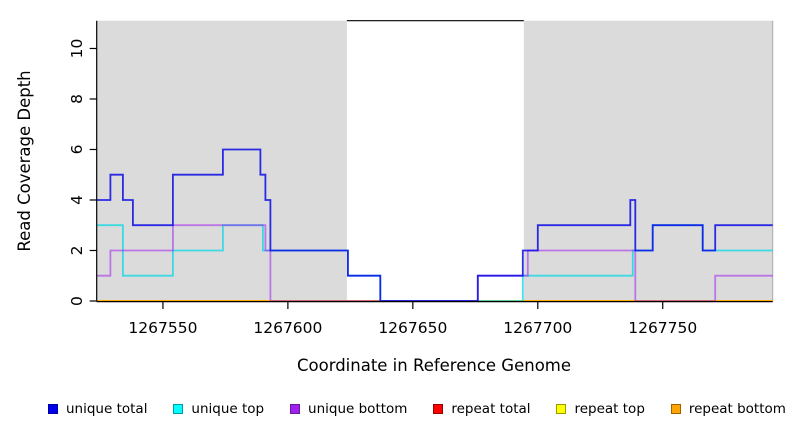  I want to click on legend-label: repeat bottom, so click(737, 409).